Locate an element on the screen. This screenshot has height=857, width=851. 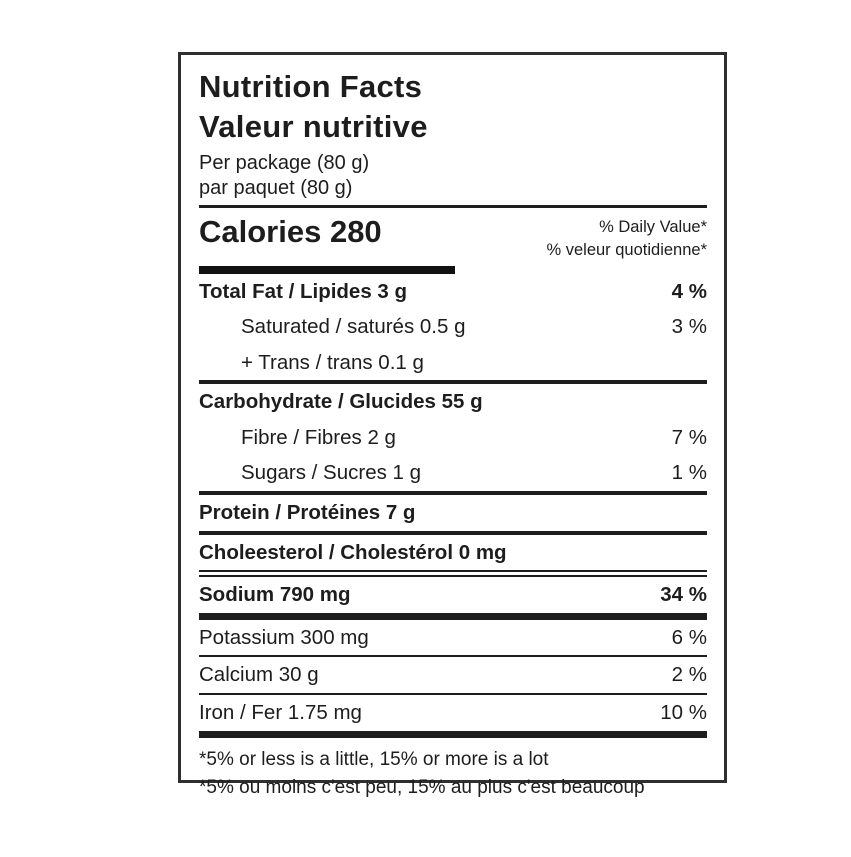
divider-after-serving is located at coordinates (453, 206).